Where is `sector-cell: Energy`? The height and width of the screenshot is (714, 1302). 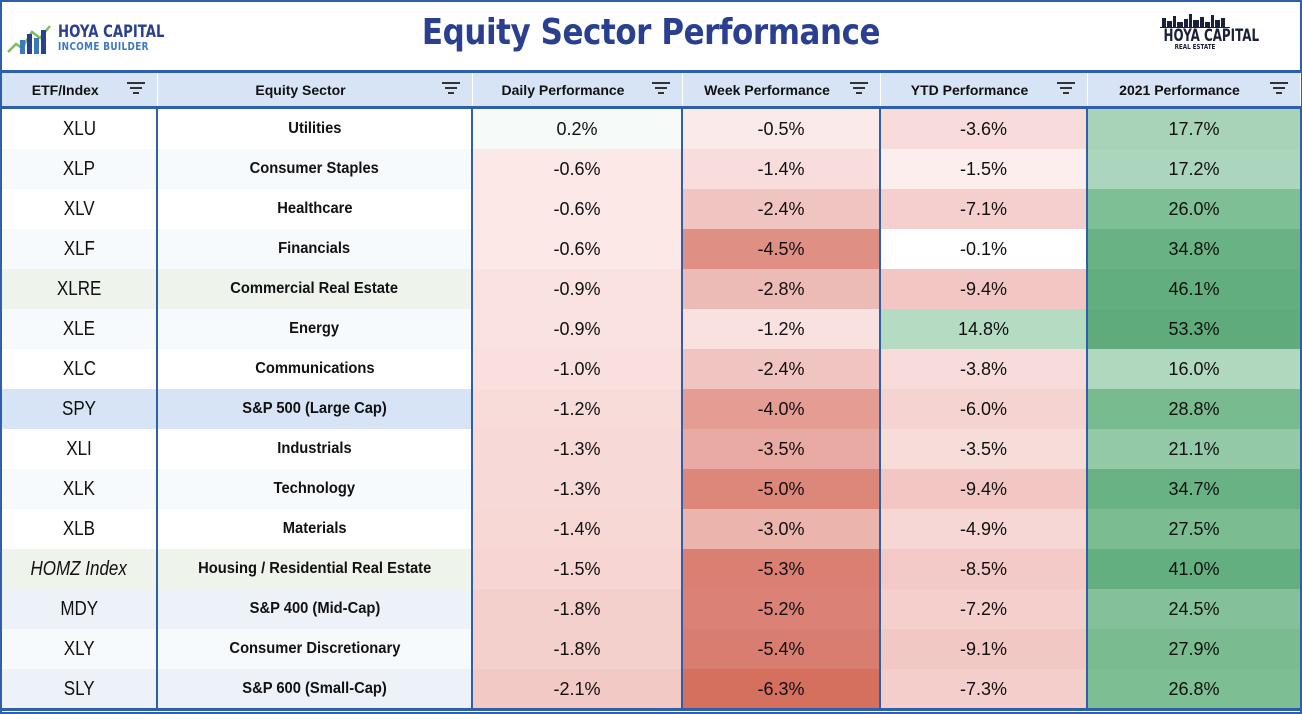
sector-cell: Energy is located at coordinates (315, 329).